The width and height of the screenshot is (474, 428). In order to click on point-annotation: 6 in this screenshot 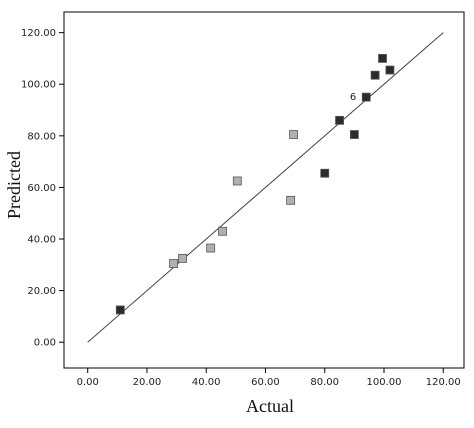, I will do `click(353, 97)`.